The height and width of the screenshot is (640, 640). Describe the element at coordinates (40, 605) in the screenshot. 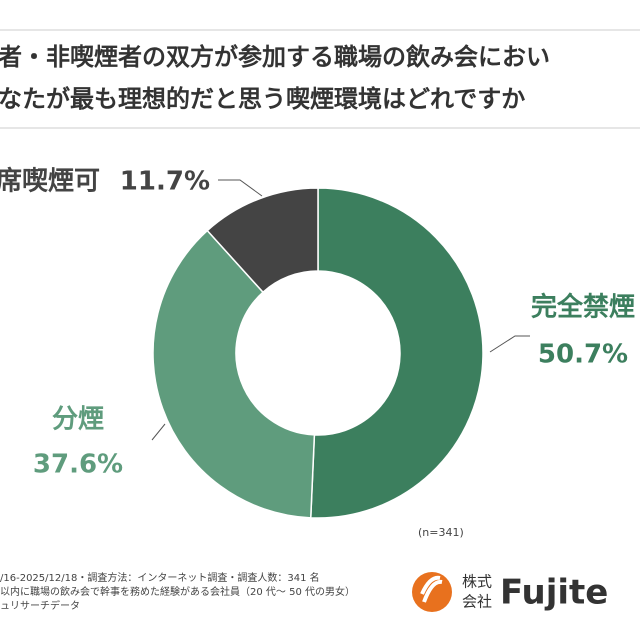

I see `footnote: ュリサーチデータ` at that location.